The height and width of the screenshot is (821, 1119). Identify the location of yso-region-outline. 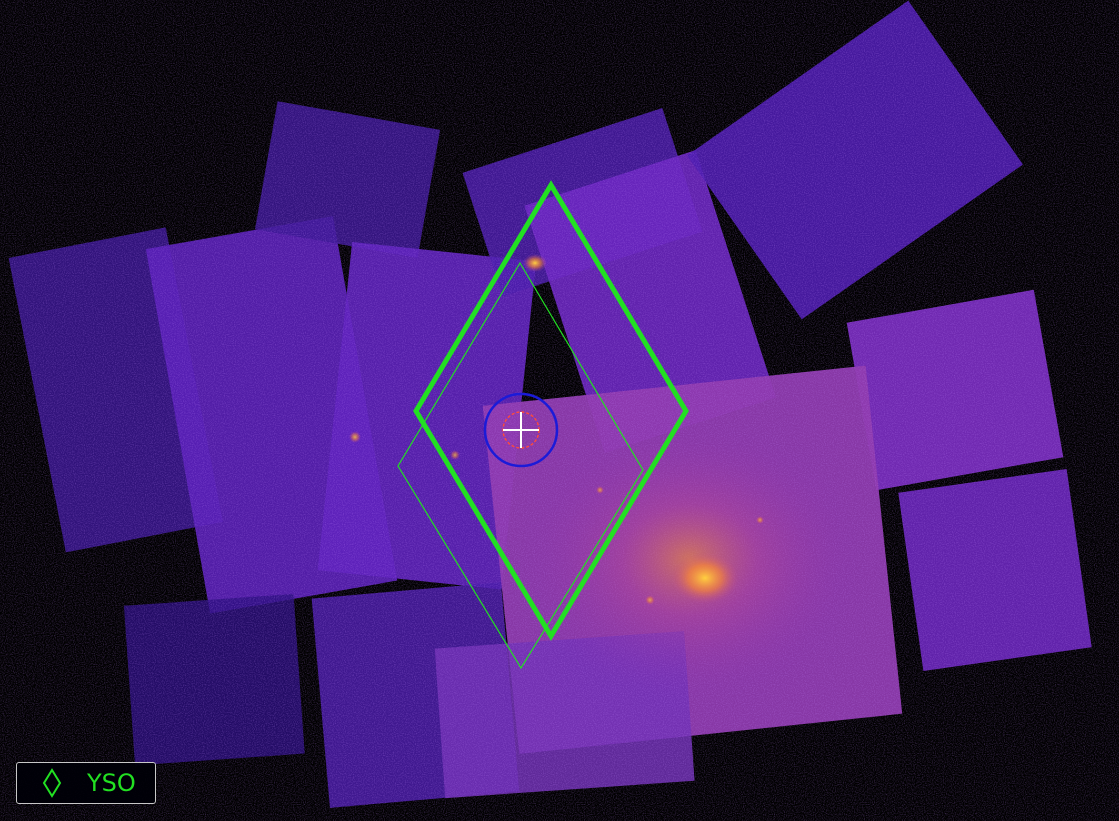
(520, 465).